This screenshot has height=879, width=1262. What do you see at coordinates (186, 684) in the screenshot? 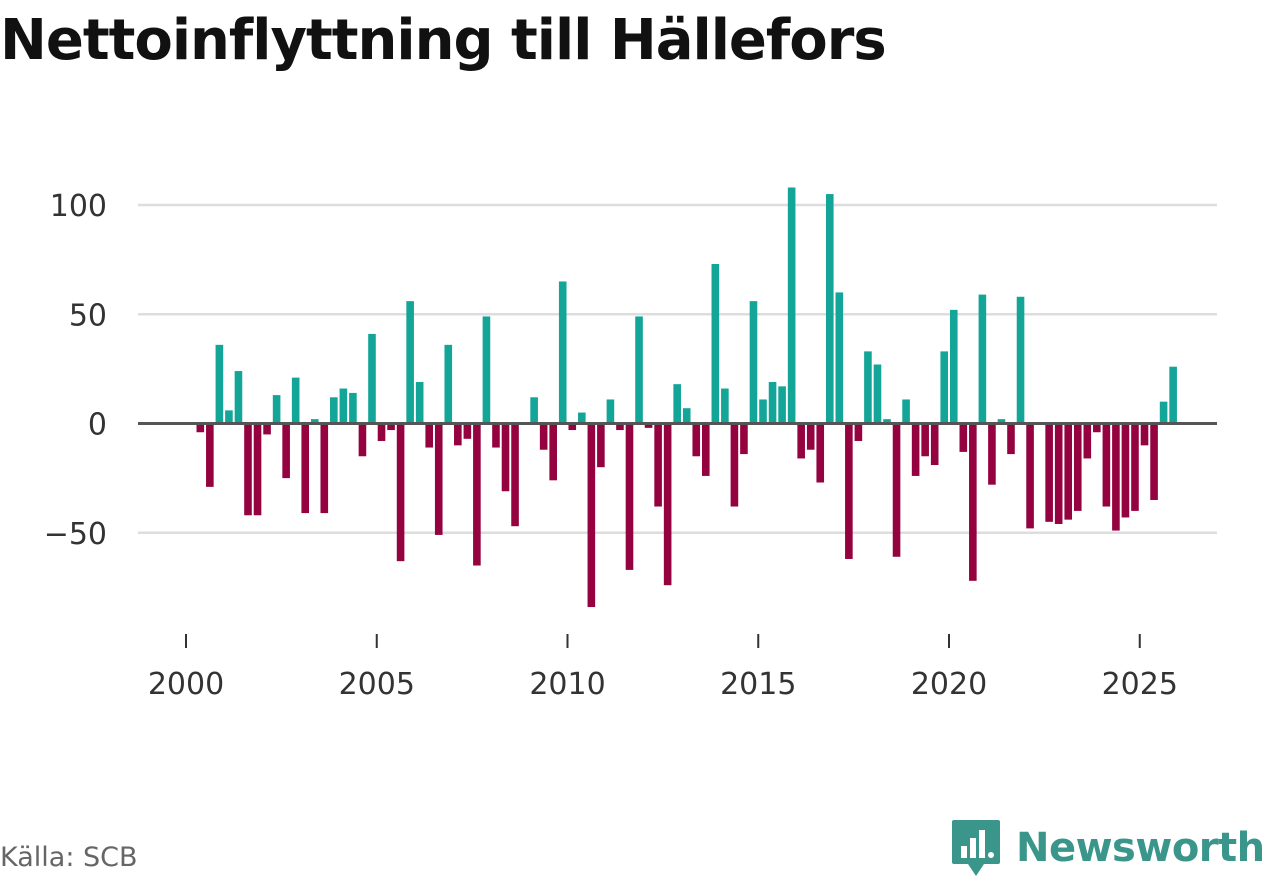
I see `x-tick-label: 2000` at bounding box center [186, 684].